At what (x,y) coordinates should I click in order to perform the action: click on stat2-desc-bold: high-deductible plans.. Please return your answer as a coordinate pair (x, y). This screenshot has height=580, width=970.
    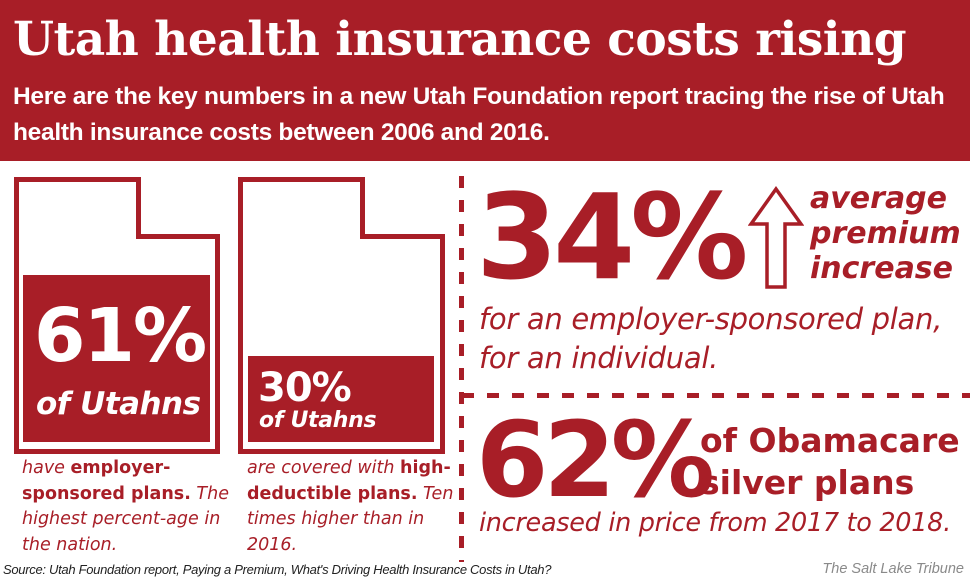
    Looking at the image, I should click on (349, 481).